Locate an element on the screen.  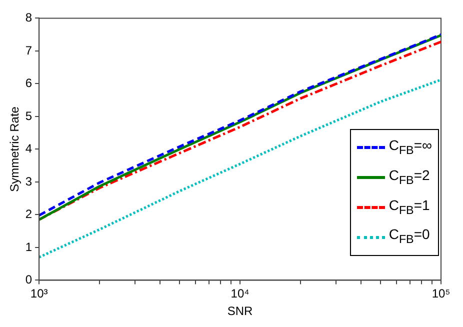
x-tick-label: 10⁵ is located at coordinates (441, 293).